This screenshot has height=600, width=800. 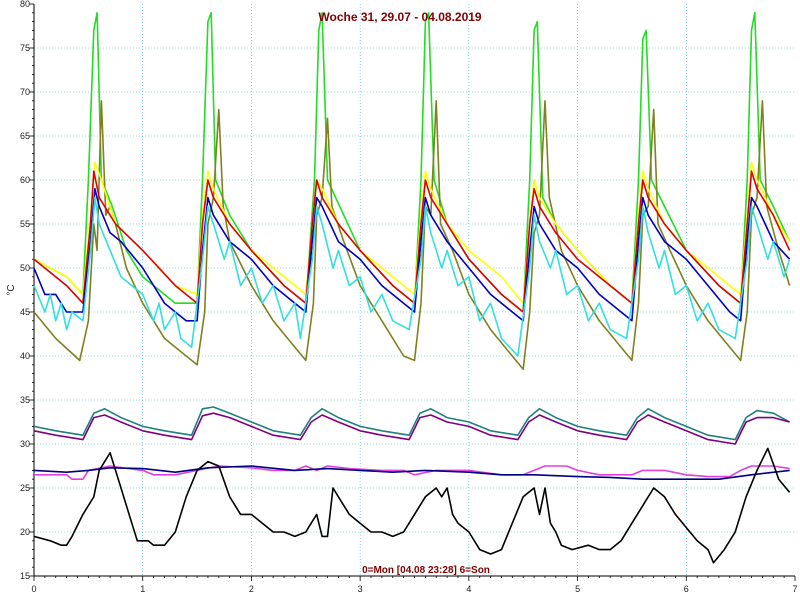 What do you see at coordinates (11, 289) in the screenshot?
I see `y-axis-label: °C` at bounding box center [11, 289].